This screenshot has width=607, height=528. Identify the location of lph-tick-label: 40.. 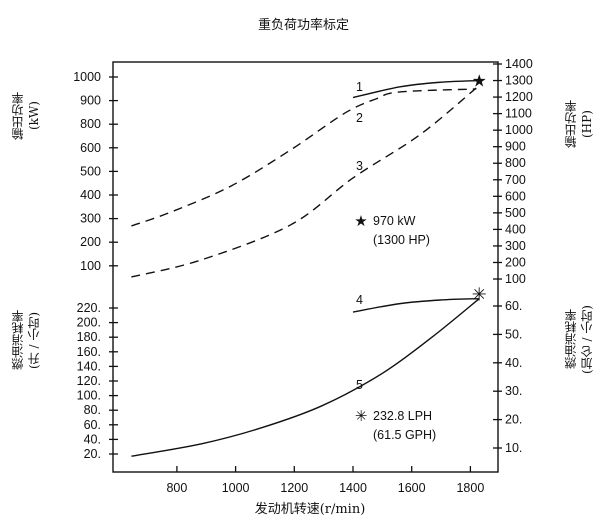
(92, 439).